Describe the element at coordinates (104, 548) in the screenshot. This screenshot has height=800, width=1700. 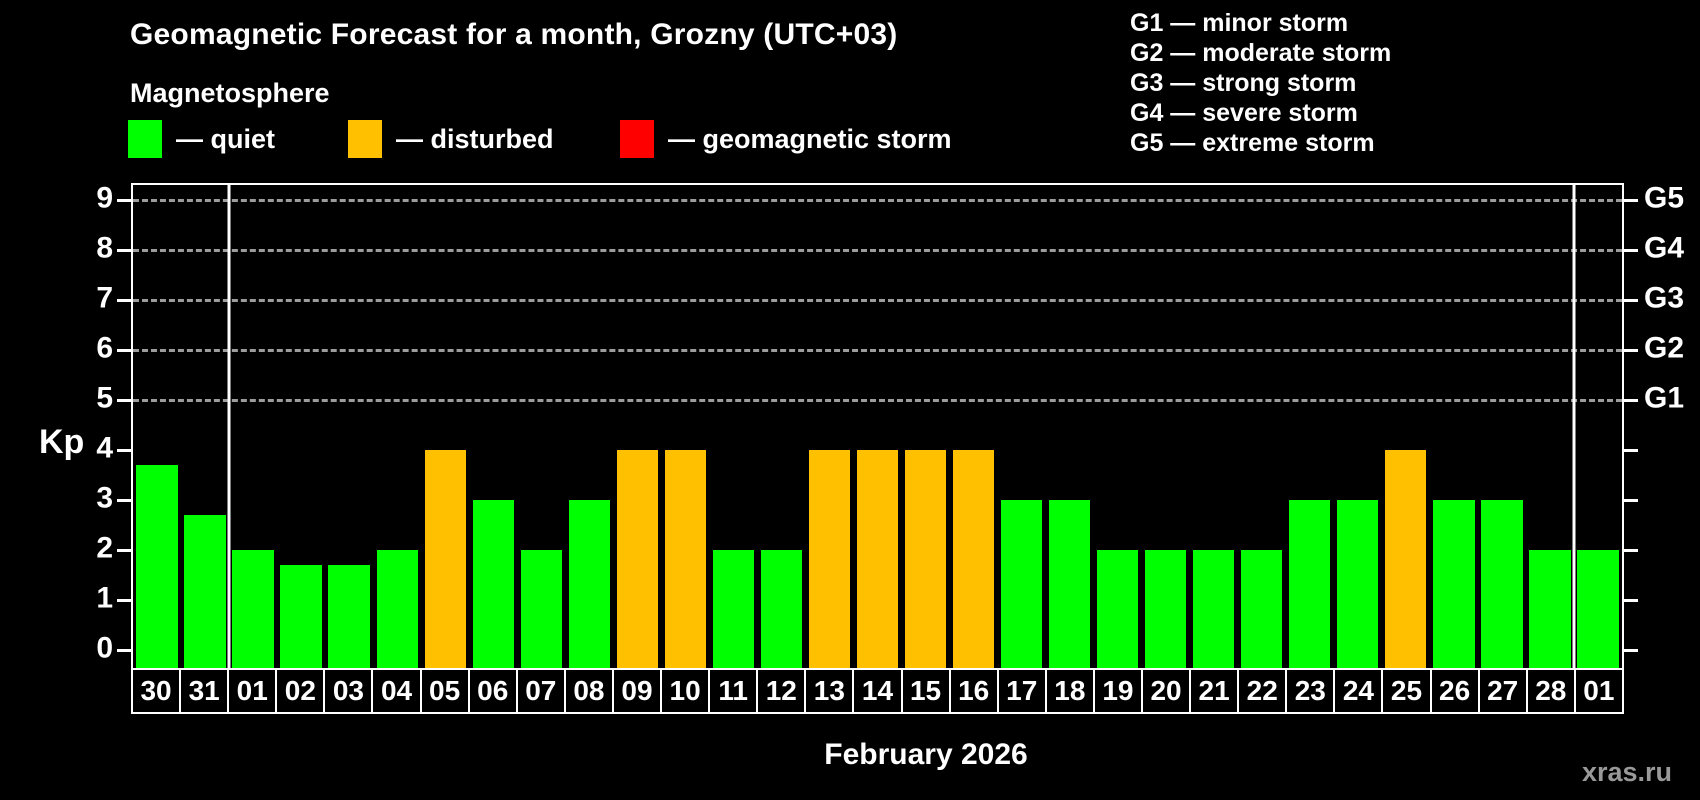
I see `y-axis-tick-label-2: 2` at that location.